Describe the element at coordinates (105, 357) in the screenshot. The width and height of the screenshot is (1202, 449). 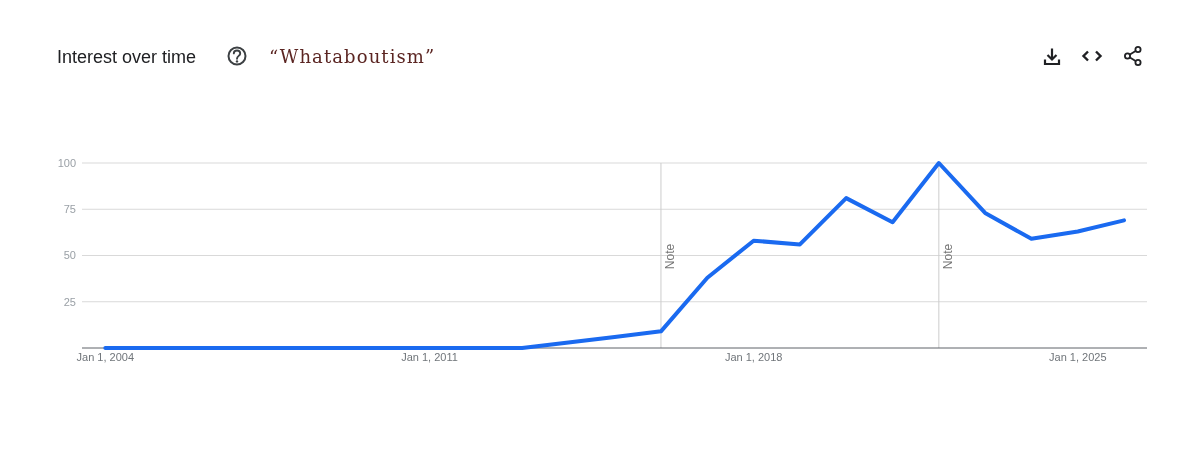
I see `x-tick-label: Jan 1, 2004` at that location.